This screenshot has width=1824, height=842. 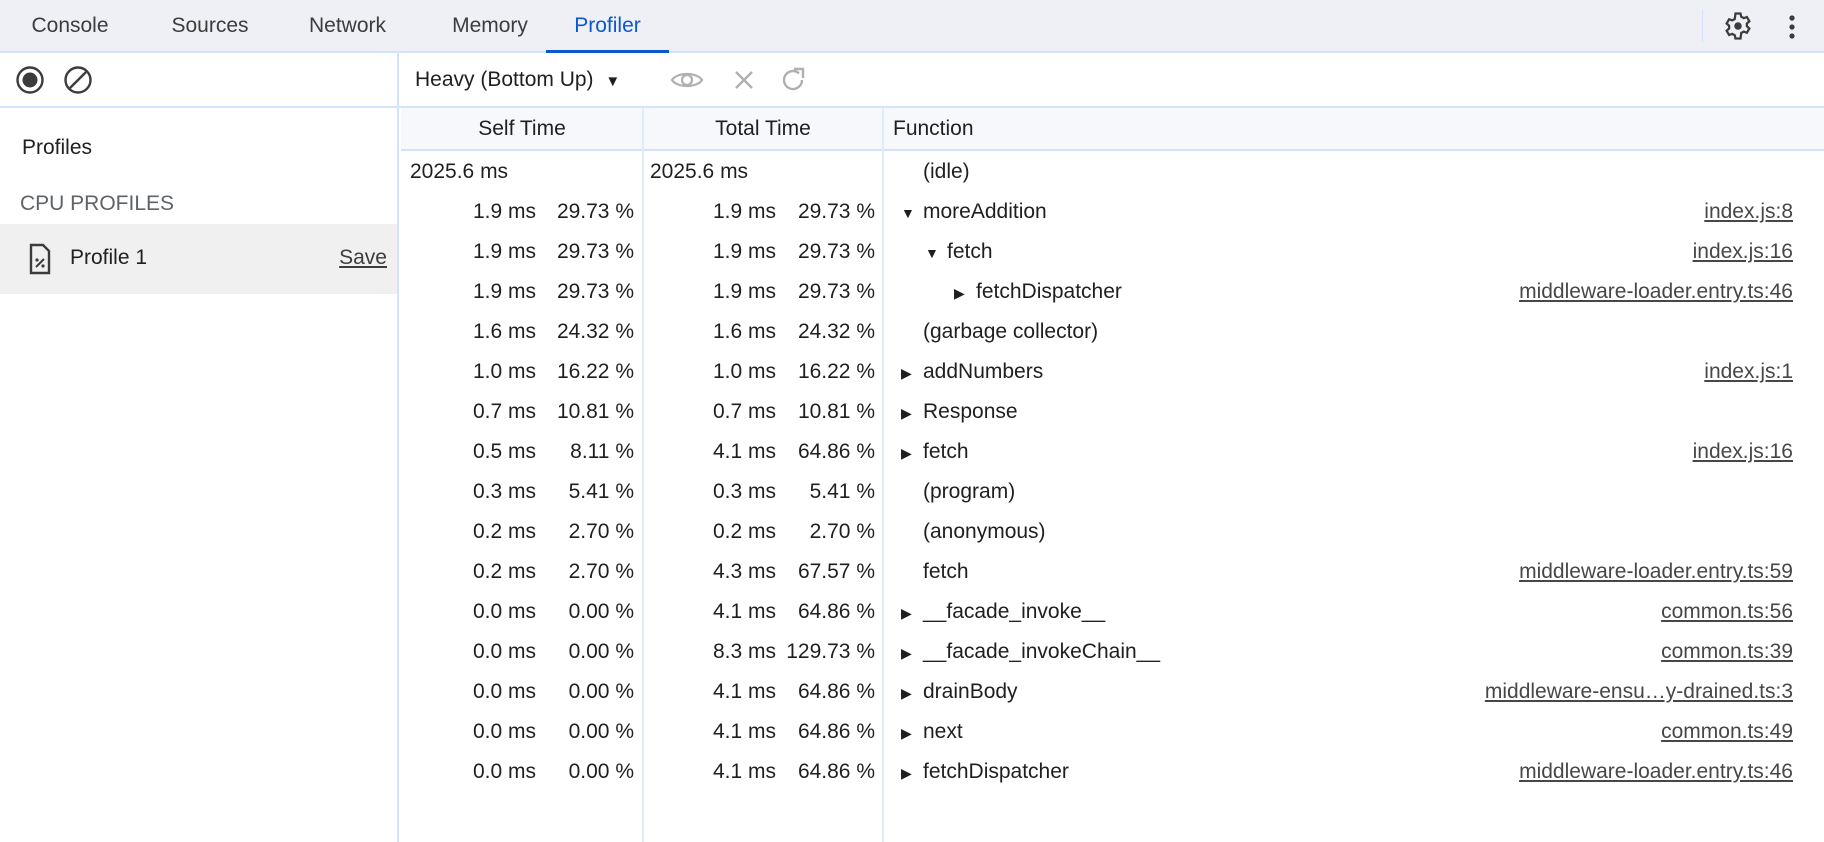 What do you see at coordinates (1112, 492) in the screenshot?
I see `table-row: 0.3 ms 5.41 % 0.3 ms 5.41 % (program)` at bounding box center [1112, 492].